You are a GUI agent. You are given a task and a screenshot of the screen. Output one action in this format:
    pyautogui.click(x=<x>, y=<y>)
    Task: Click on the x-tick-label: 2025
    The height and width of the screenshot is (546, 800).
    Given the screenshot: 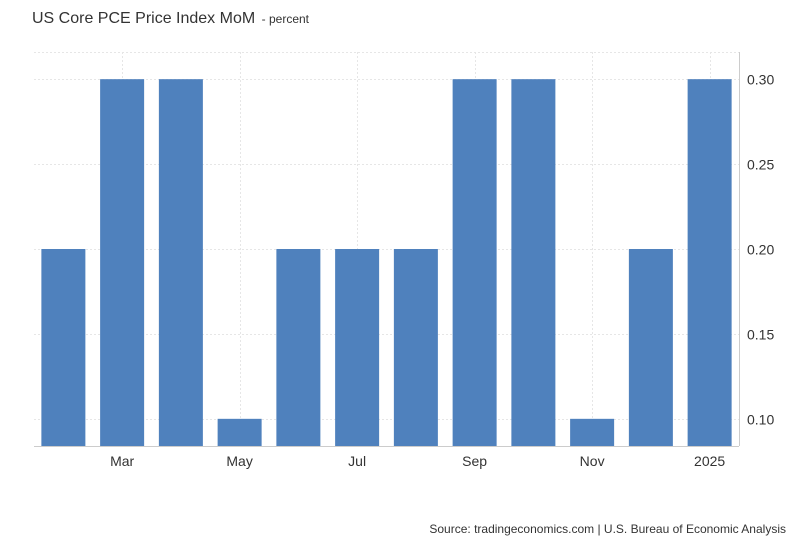 What is the action you would take?
    pyautogui.click(x=709, y=461)
    